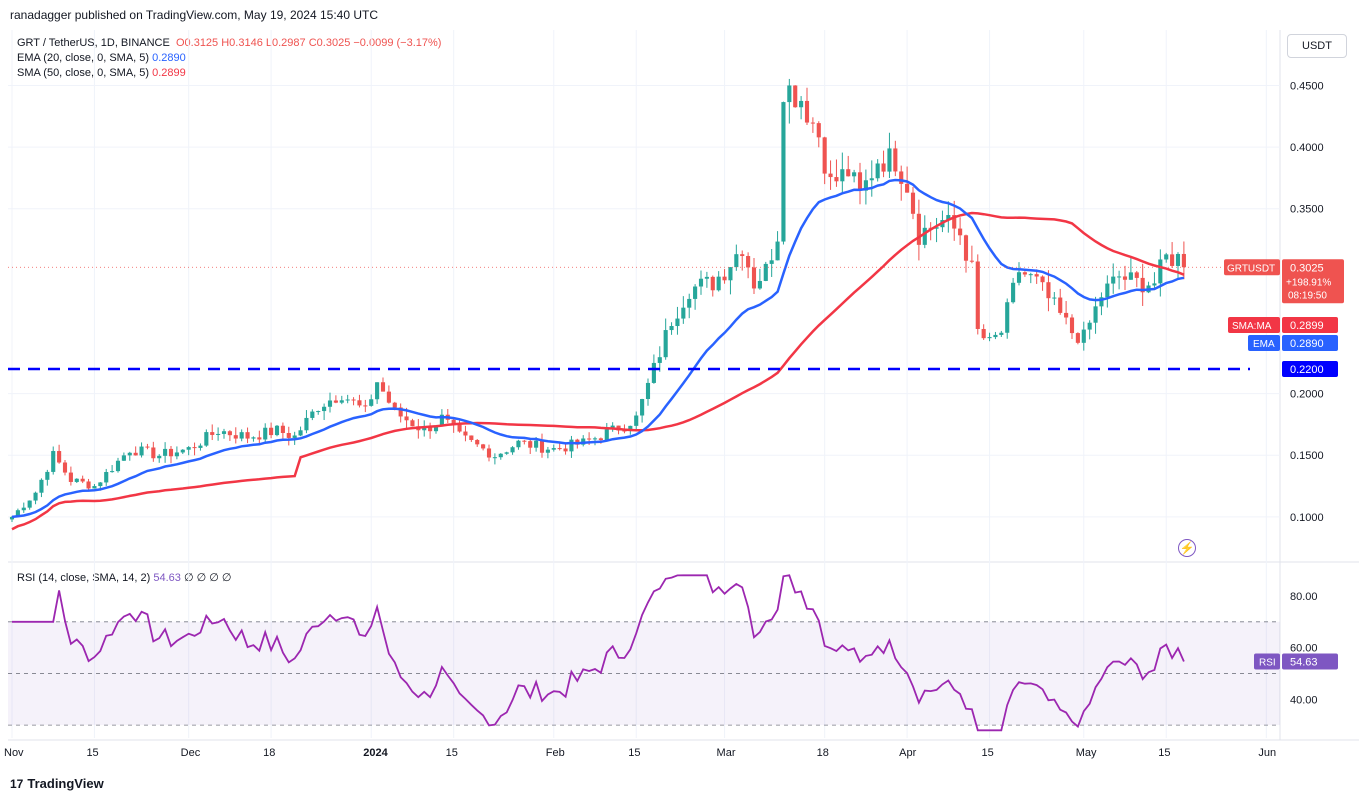 This screenshot has height=803, width=1359. Describe the element at coordinates (65, 783) in the screenshot. I see `tradingview-brand: TradingView` at that location.